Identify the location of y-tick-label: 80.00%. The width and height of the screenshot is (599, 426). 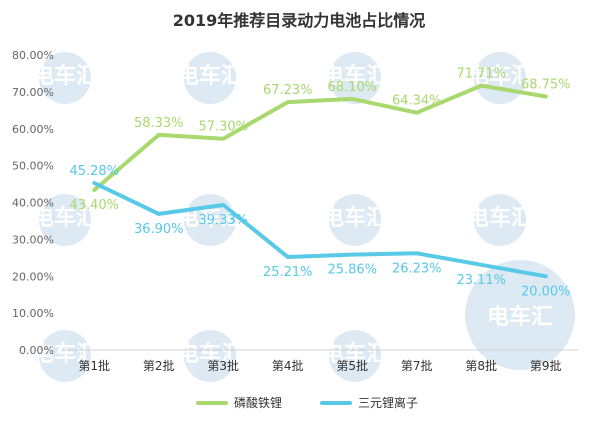
(33, 55).